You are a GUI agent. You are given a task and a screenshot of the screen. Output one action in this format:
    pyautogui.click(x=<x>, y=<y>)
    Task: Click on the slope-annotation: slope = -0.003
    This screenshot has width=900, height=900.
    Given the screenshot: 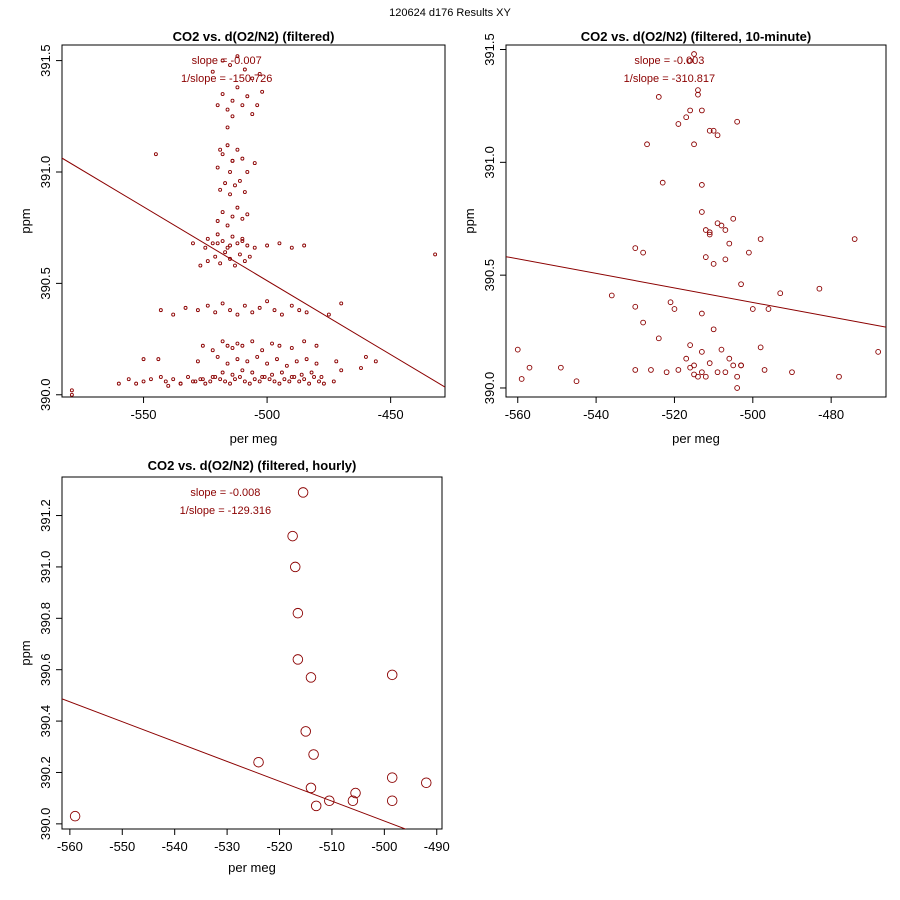 What is the action you would take?
    pyautogui.click(x=669, y=61)
    